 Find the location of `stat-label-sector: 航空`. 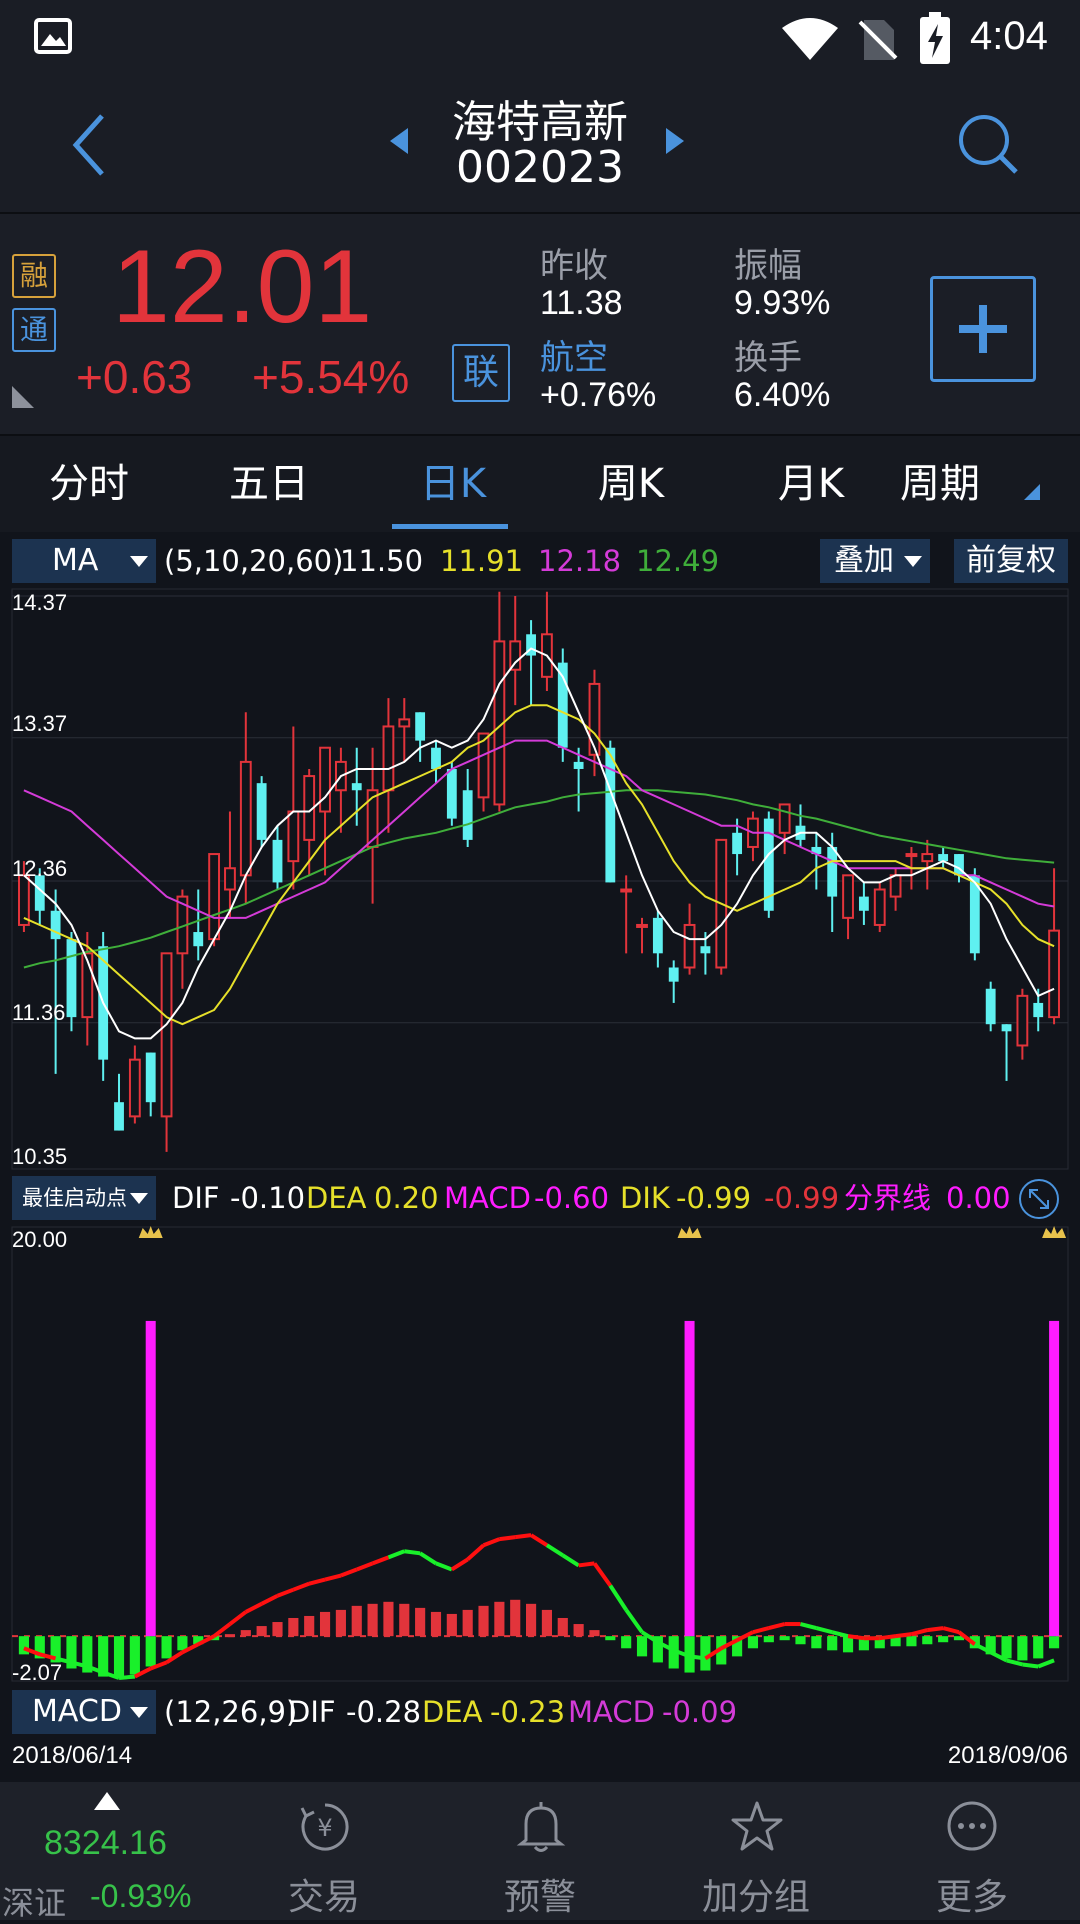

stat-label-sector: 航空 is located at coordinates (574, 358).